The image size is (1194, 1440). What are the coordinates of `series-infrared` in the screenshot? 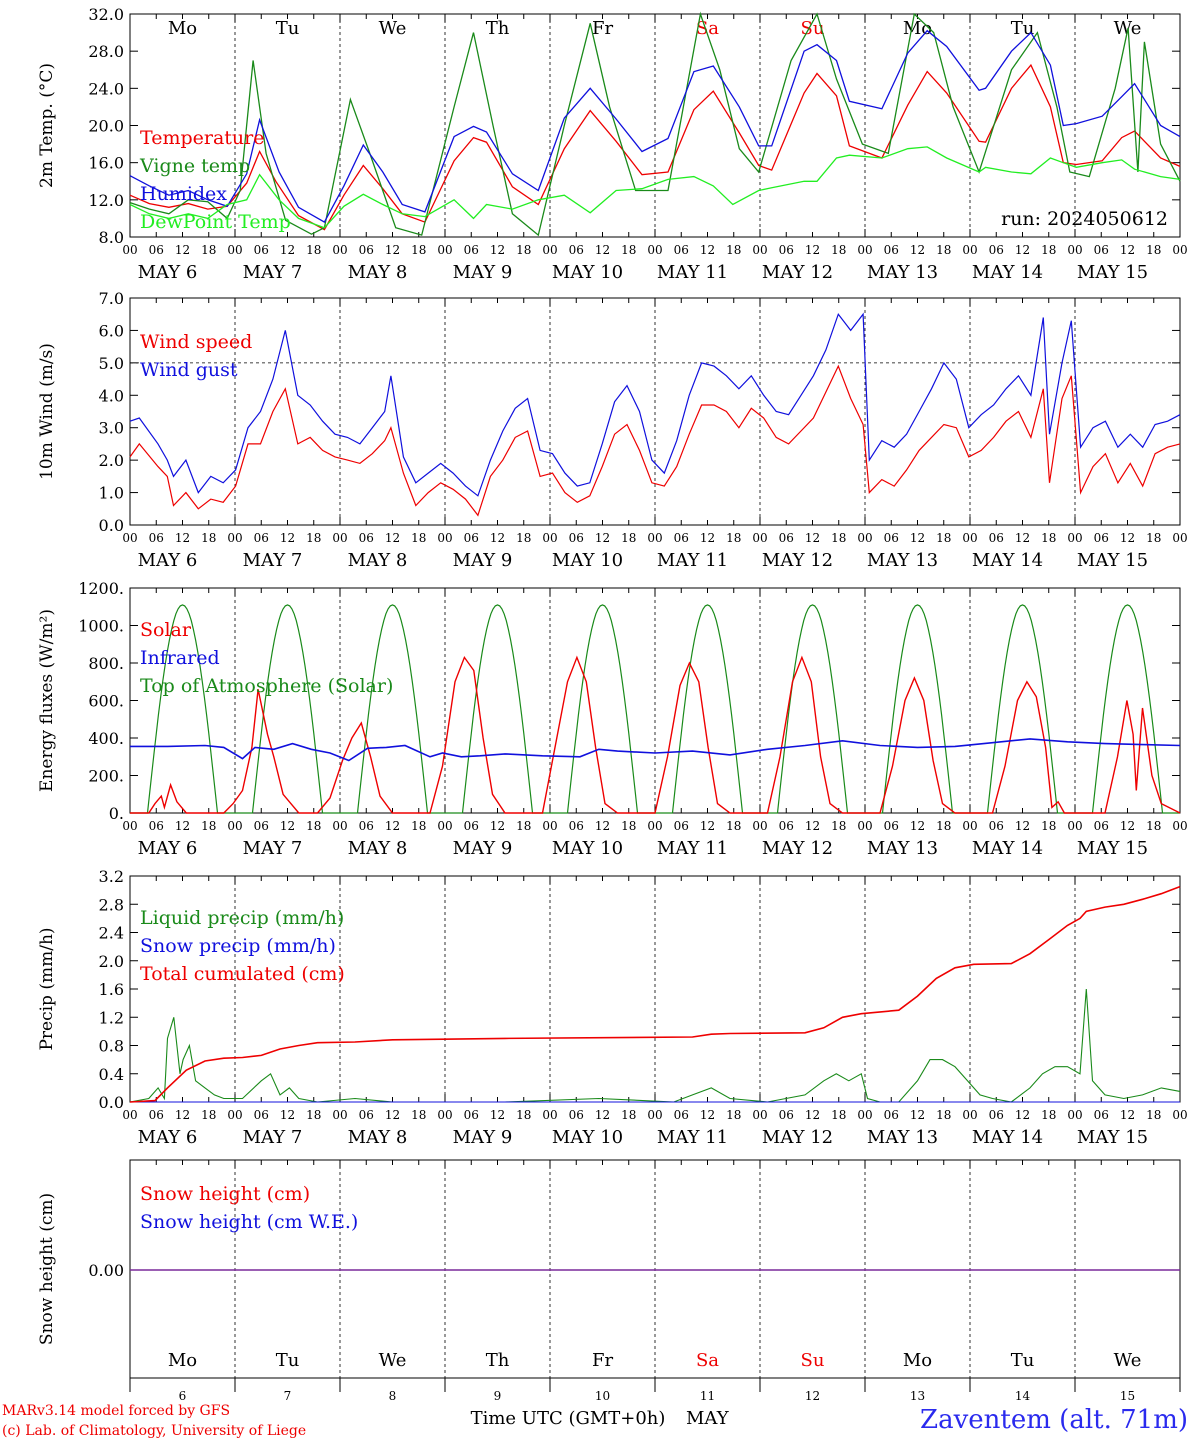 It's located at (655, 750).